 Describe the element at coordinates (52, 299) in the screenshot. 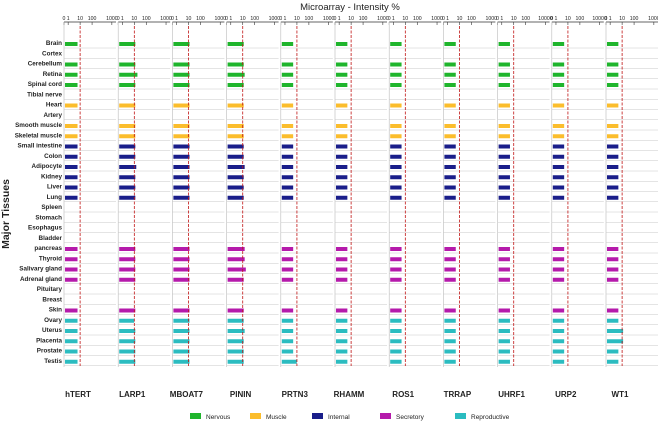

I see `tissue-label: Breast` at that location.